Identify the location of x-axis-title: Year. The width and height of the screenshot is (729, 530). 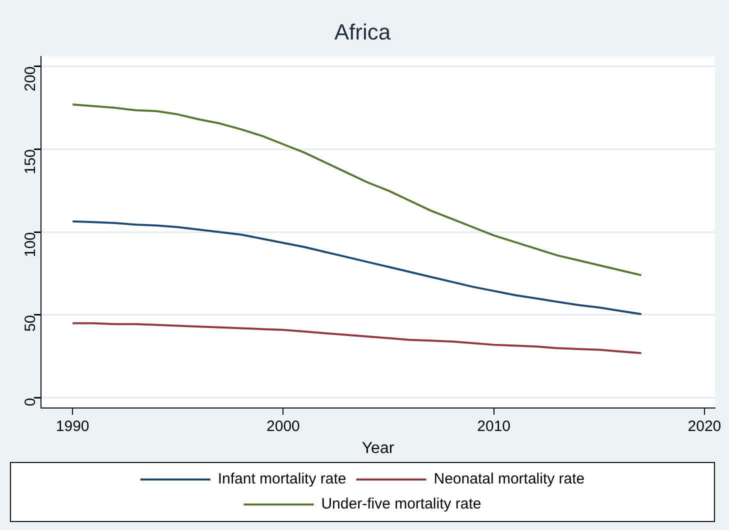
(378, 448).